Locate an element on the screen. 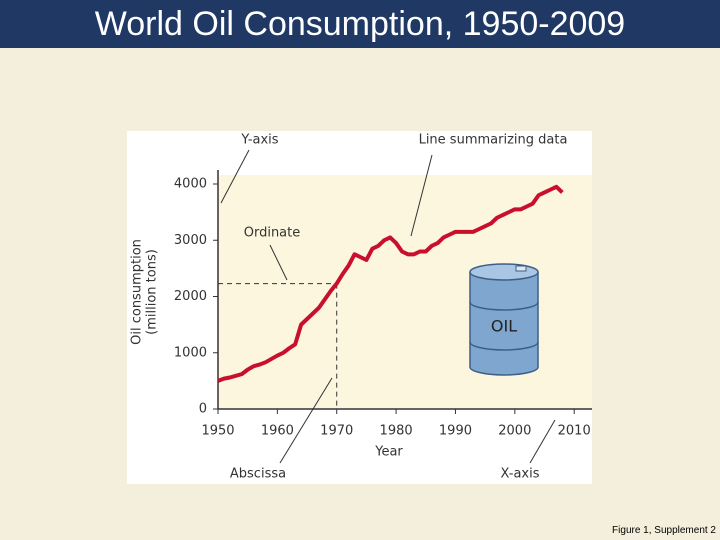  x-tick-label: 2000 is located at coordinates (514, 431).